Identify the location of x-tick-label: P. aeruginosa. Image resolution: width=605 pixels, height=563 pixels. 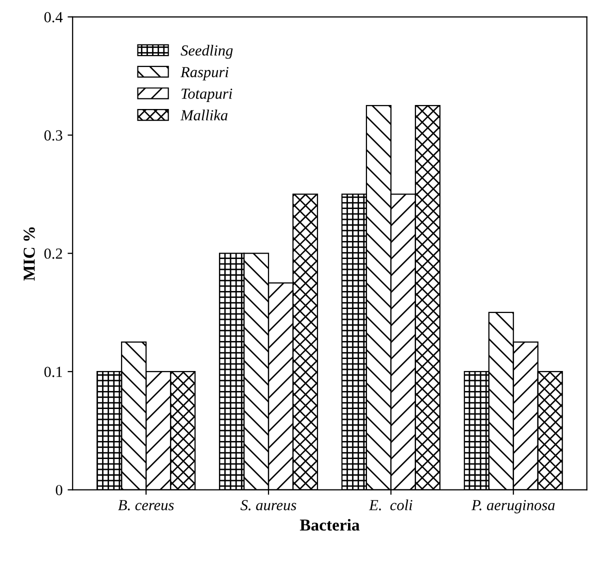
(513, 507).